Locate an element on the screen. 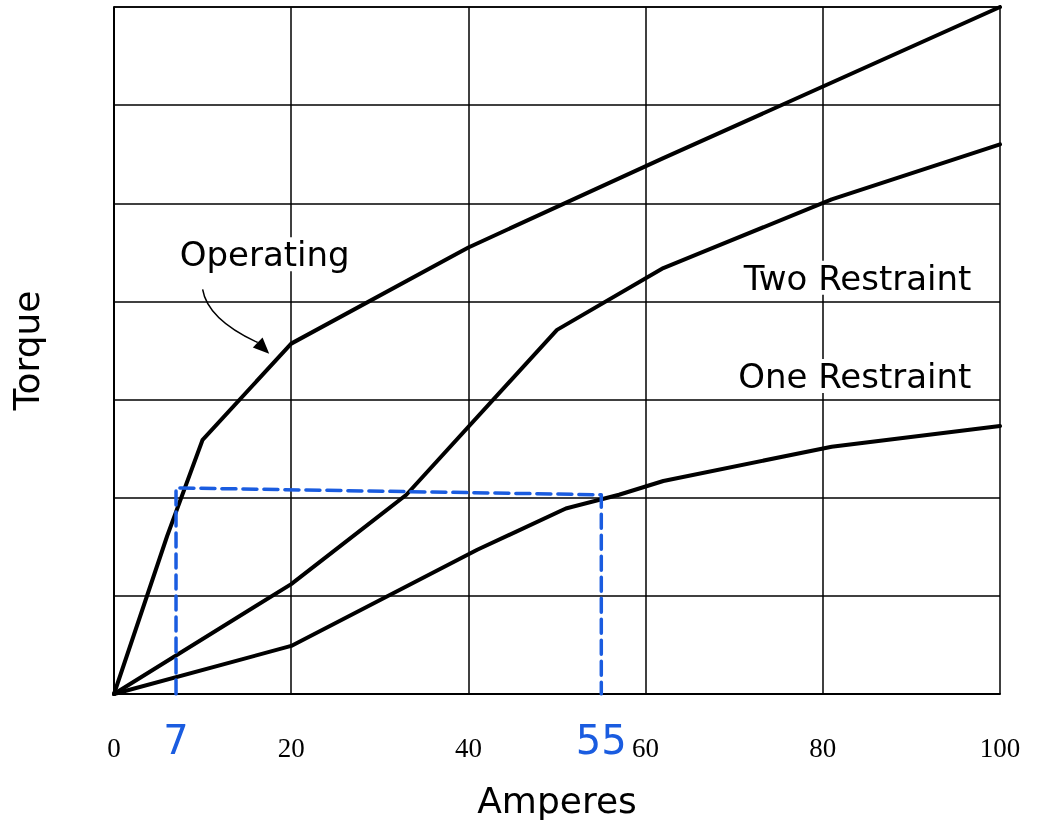 Image resolution: width=1041 pixels, height=823 pixels. x-tick-label: 80 is located at coordinates (823, 747).